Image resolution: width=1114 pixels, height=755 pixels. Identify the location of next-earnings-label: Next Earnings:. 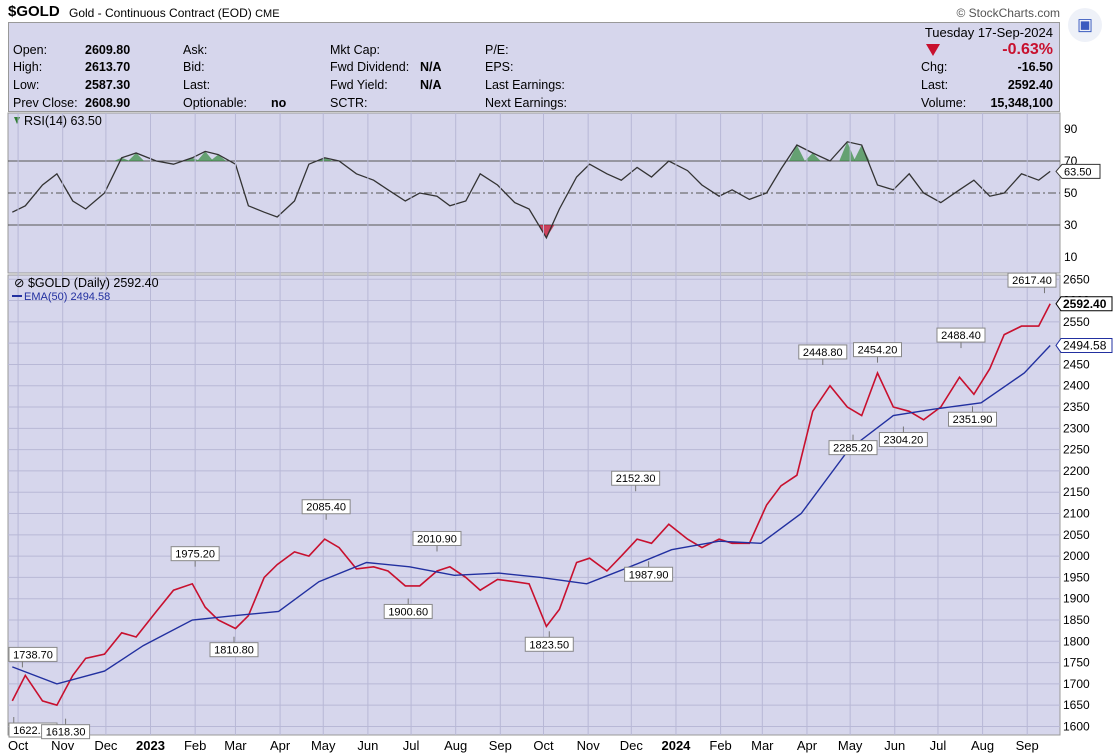
(526, 103).